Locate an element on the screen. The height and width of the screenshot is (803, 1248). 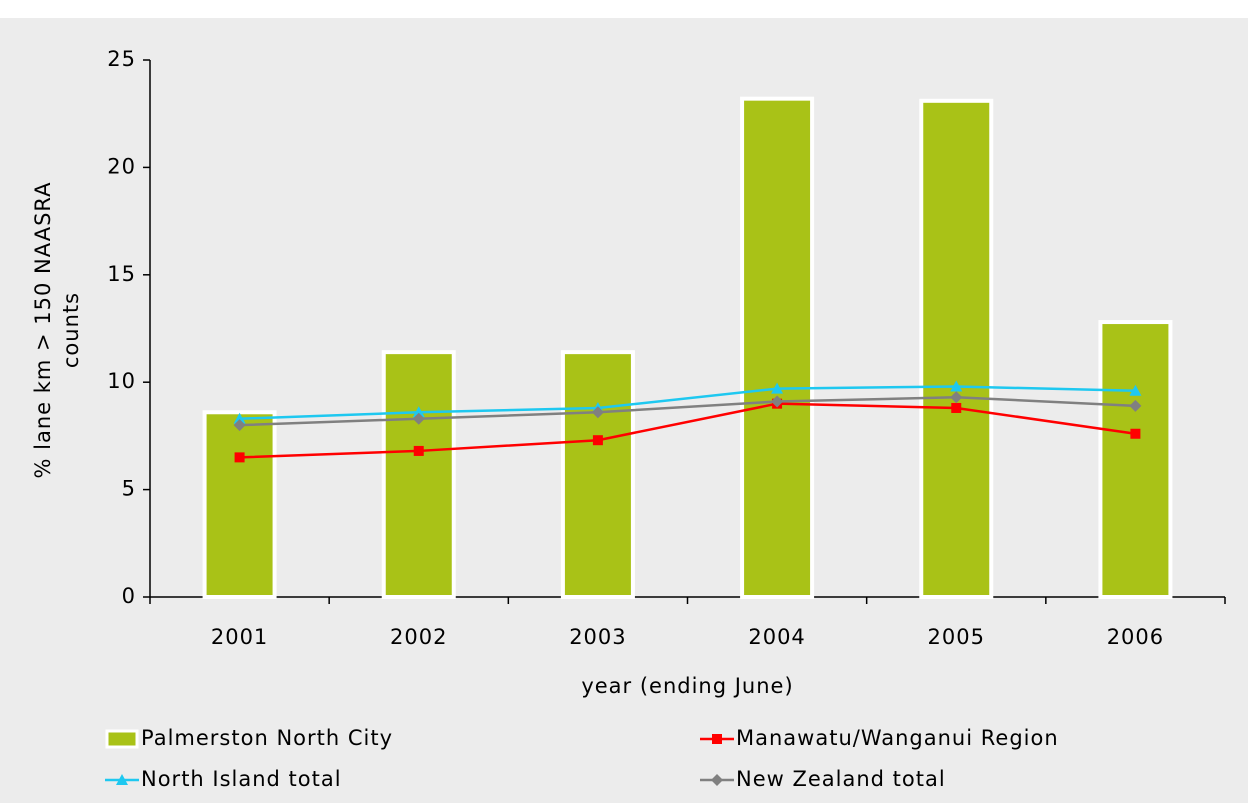
y-axis-title: counts is located at coordinates (71, 330).